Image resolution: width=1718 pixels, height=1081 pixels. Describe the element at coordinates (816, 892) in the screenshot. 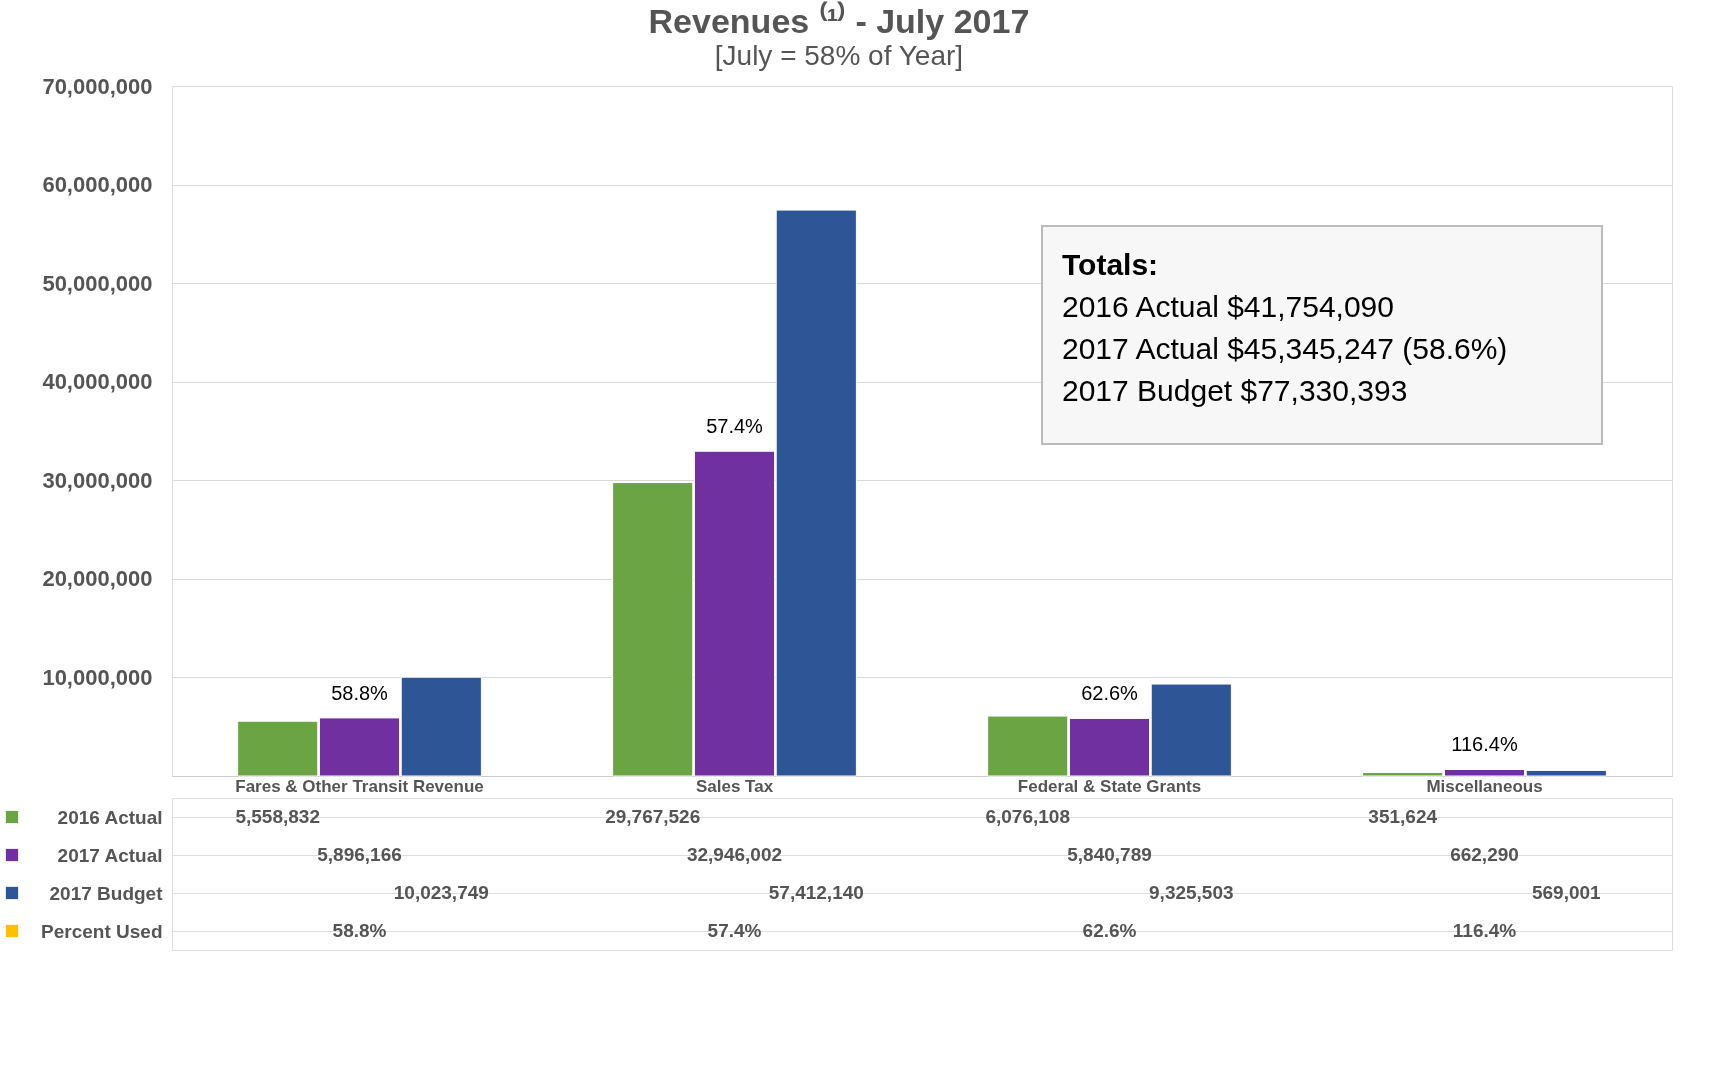

I see `data-label: 57,412,140` at that location.